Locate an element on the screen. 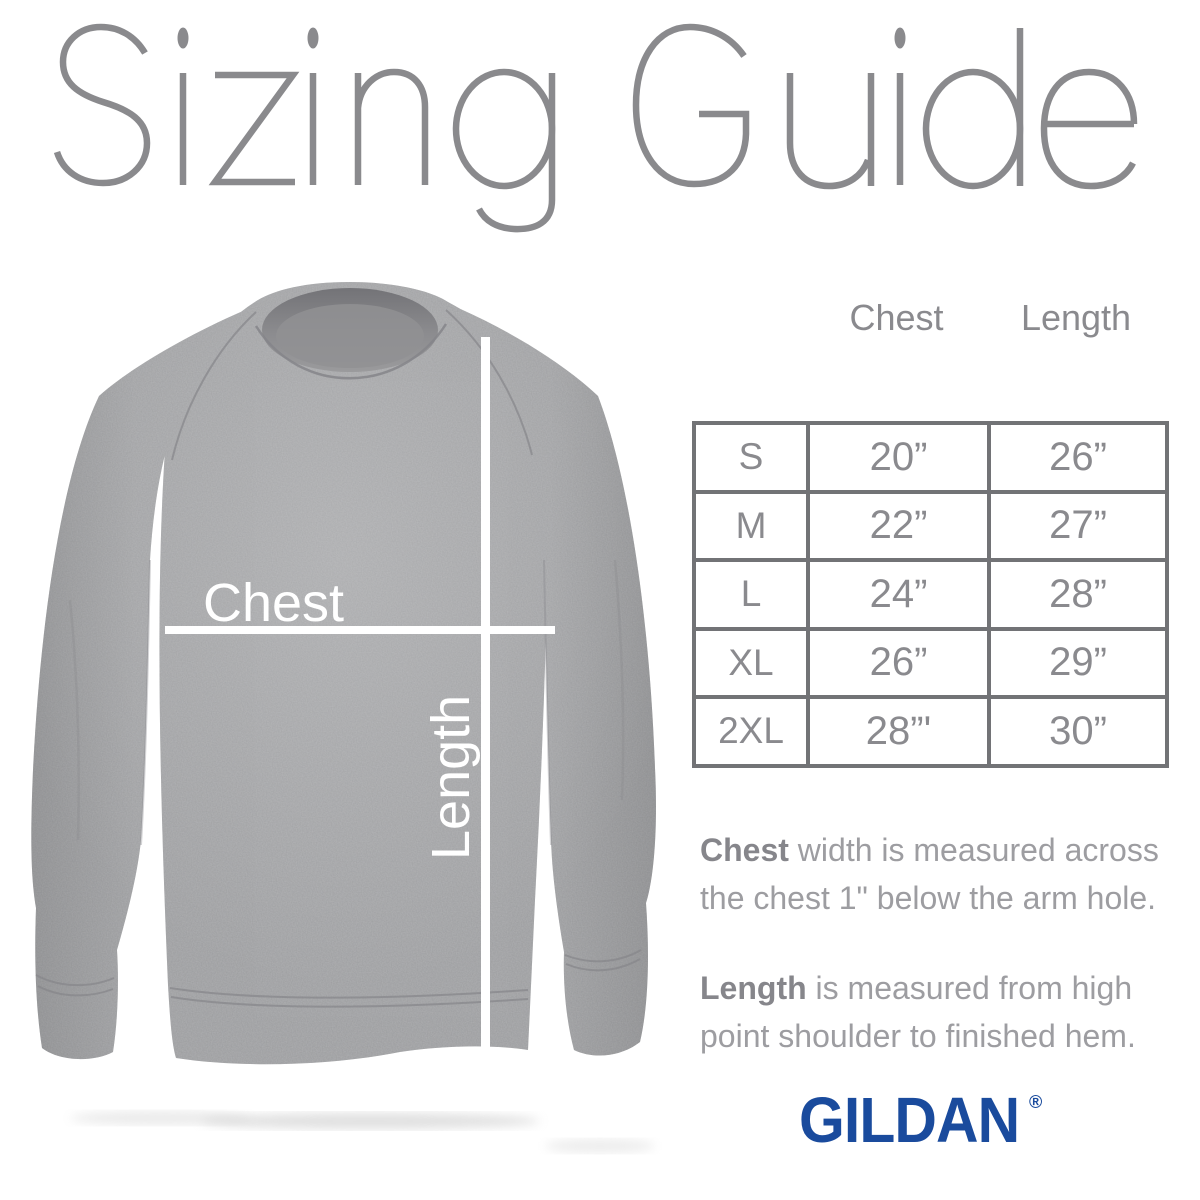  chest-cell: 24” is located at coordinates (898, 594).